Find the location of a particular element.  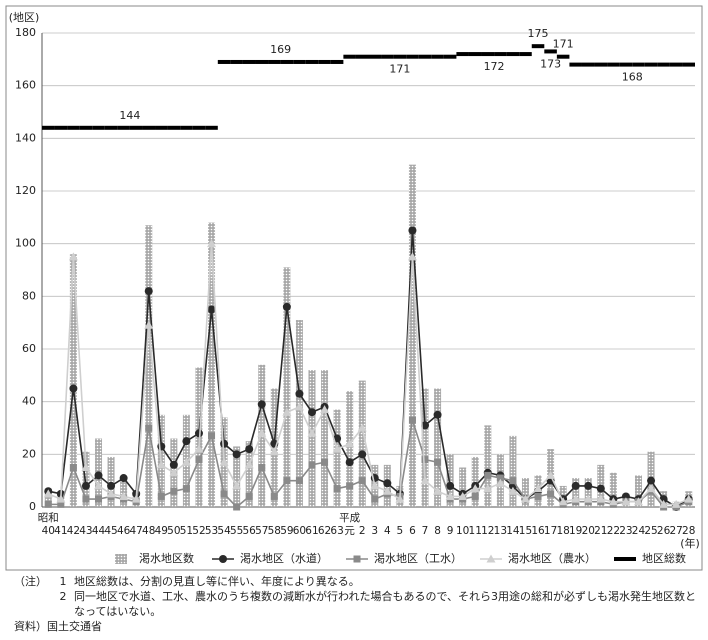

y-tick-label: 180 is located at coordinates (25, 32).